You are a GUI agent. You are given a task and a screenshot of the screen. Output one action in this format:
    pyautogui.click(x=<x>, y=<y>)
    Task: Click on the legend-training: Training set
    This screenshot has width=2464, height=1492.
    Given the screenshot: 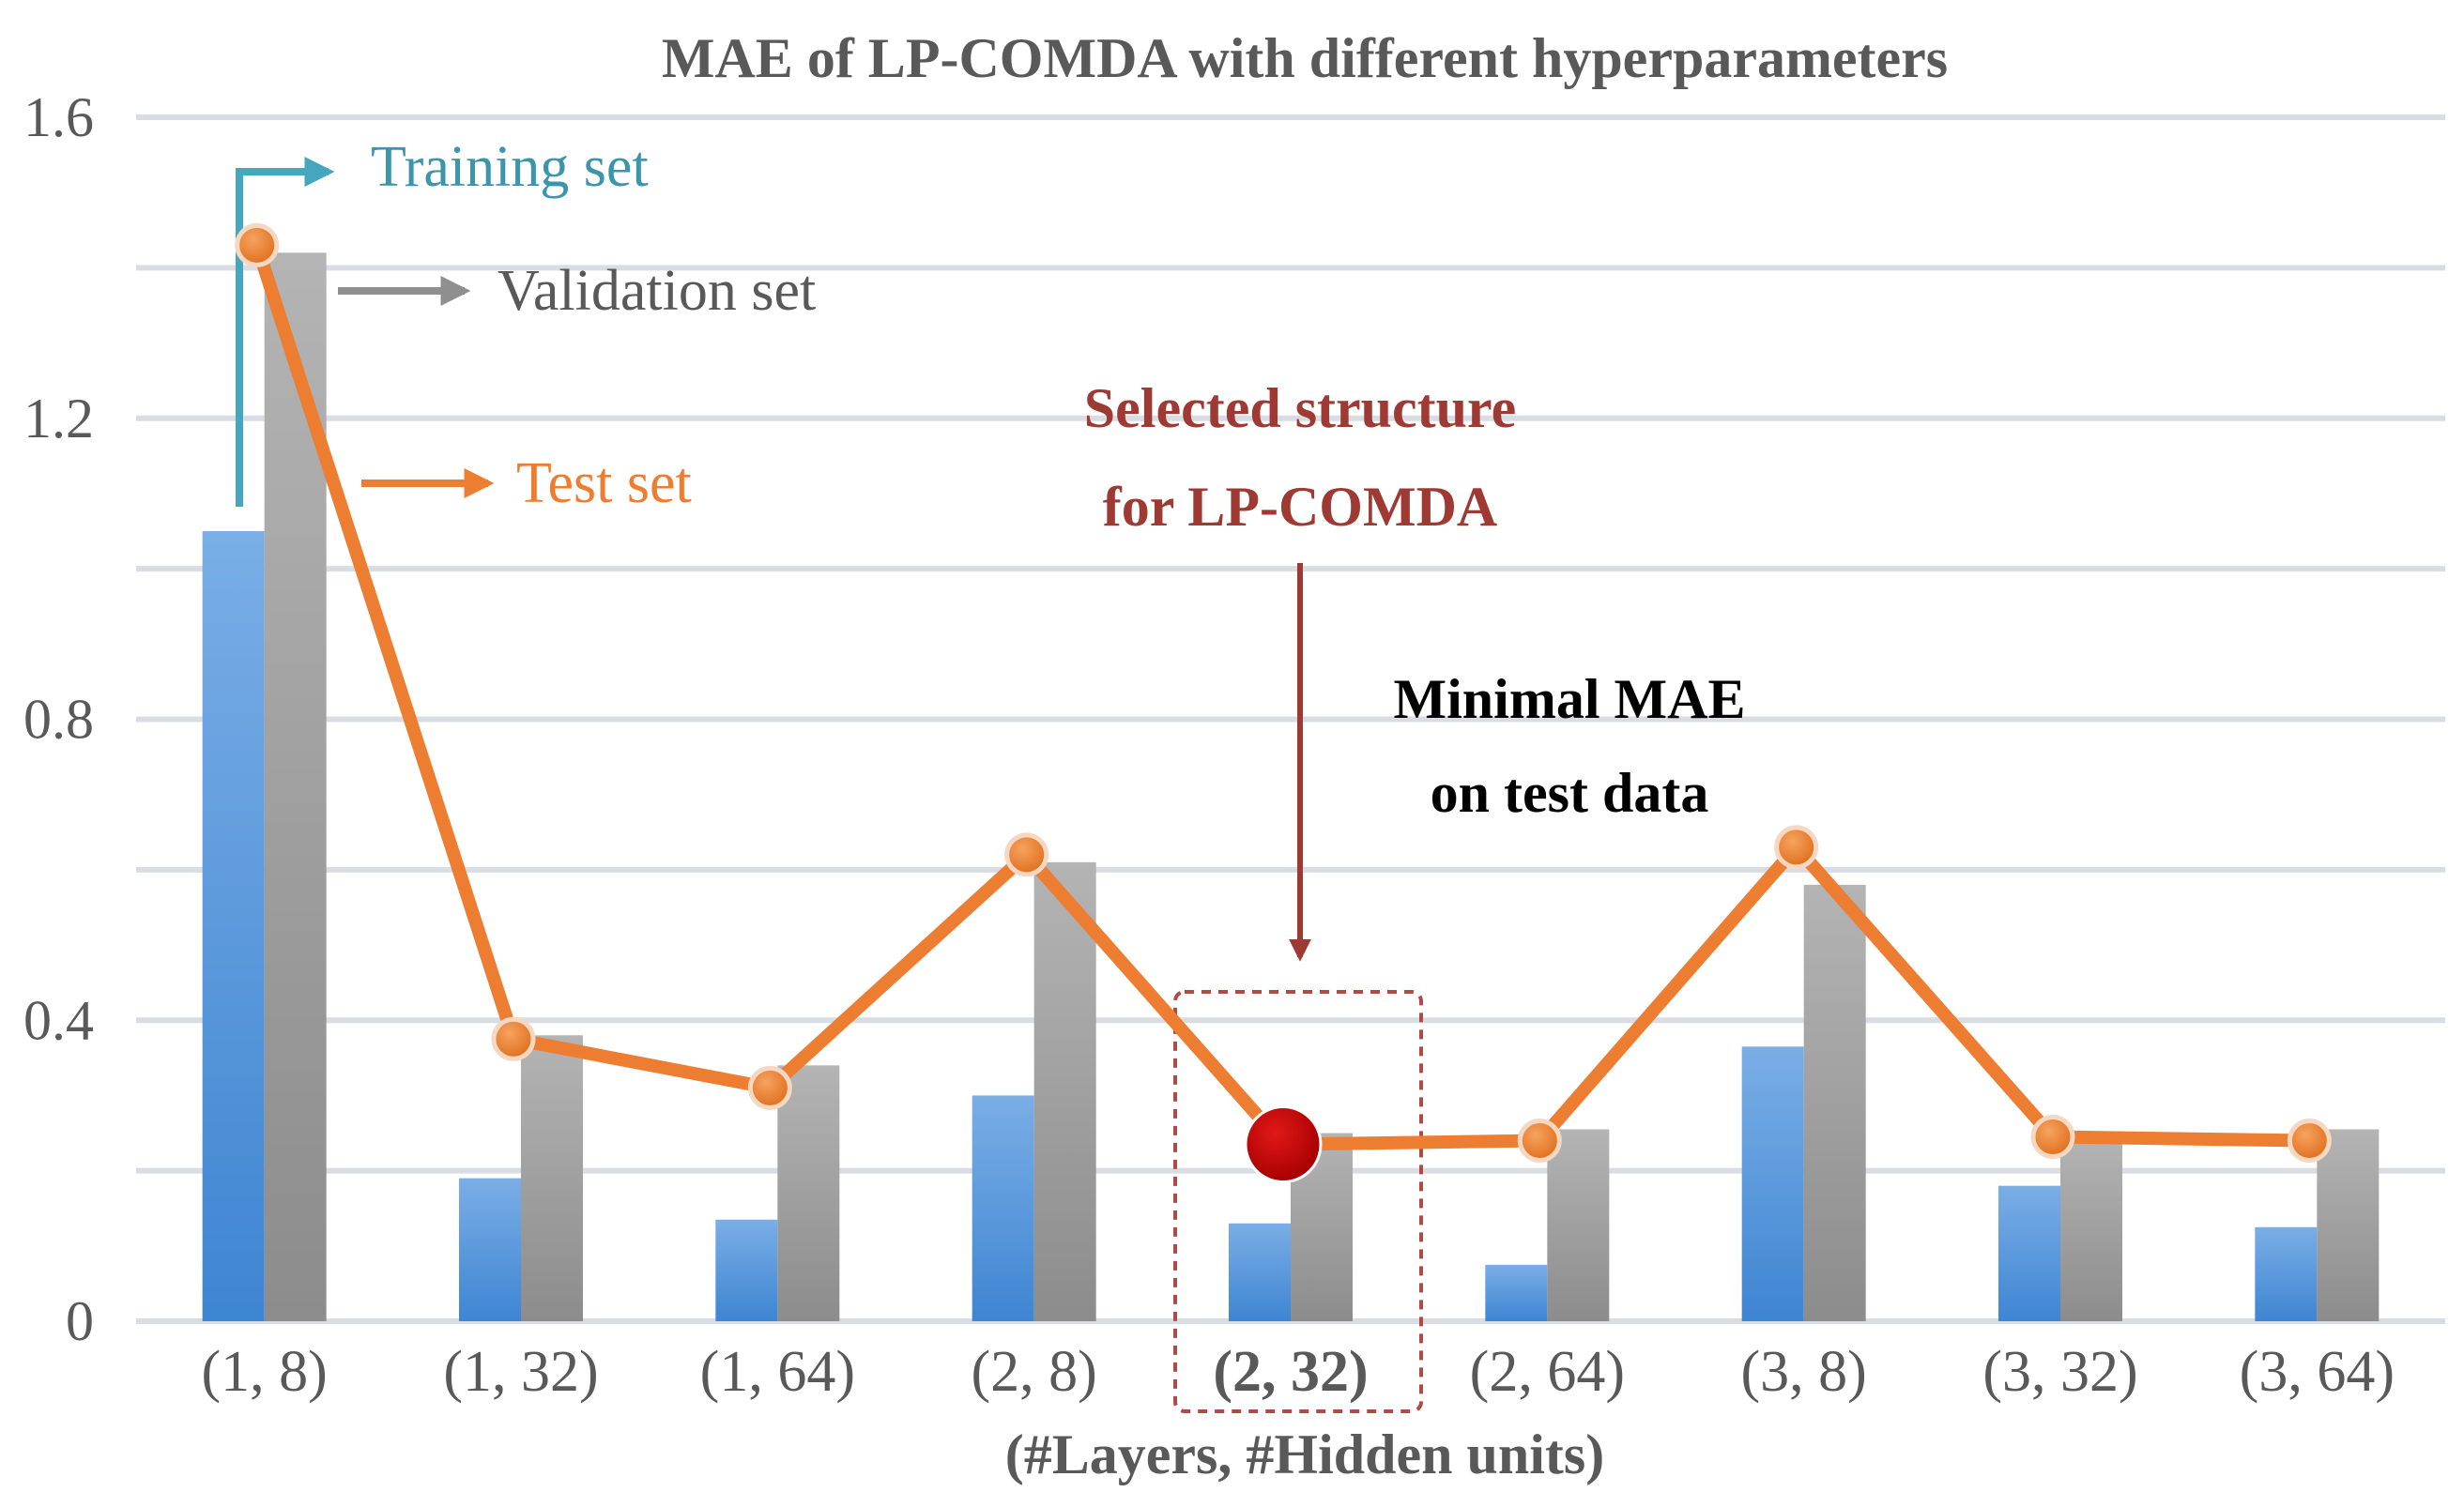 What is the action you would take?
    pyautogui.click(x=510, y=167)
    